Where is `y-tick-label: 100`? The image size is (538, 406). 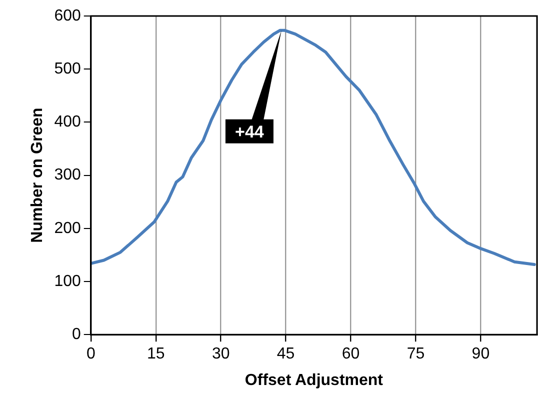
y-tick-label: 100 is located at coordinates (67, 281).